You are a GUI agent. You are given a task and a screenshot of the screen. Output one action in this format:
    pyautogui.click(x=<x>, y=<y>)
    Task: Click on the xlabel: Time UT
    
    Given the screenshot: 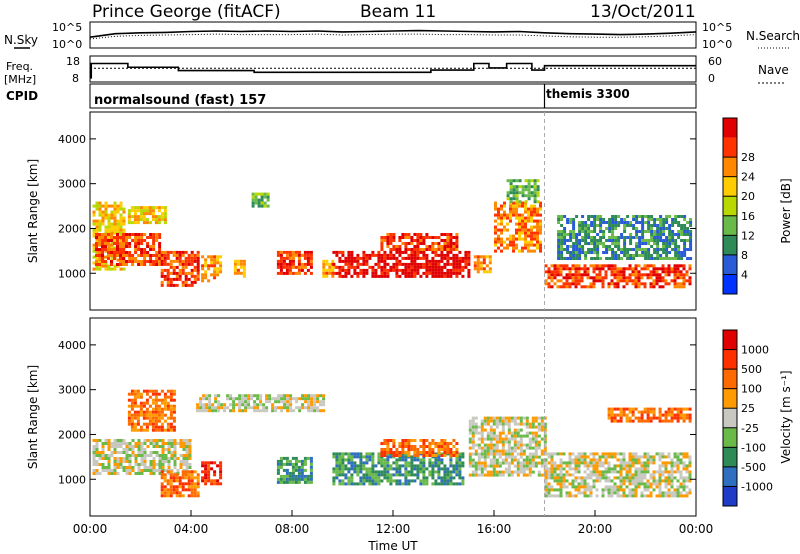 What is the action you would take?
    pyautogui.click(x=392, y=546)
    